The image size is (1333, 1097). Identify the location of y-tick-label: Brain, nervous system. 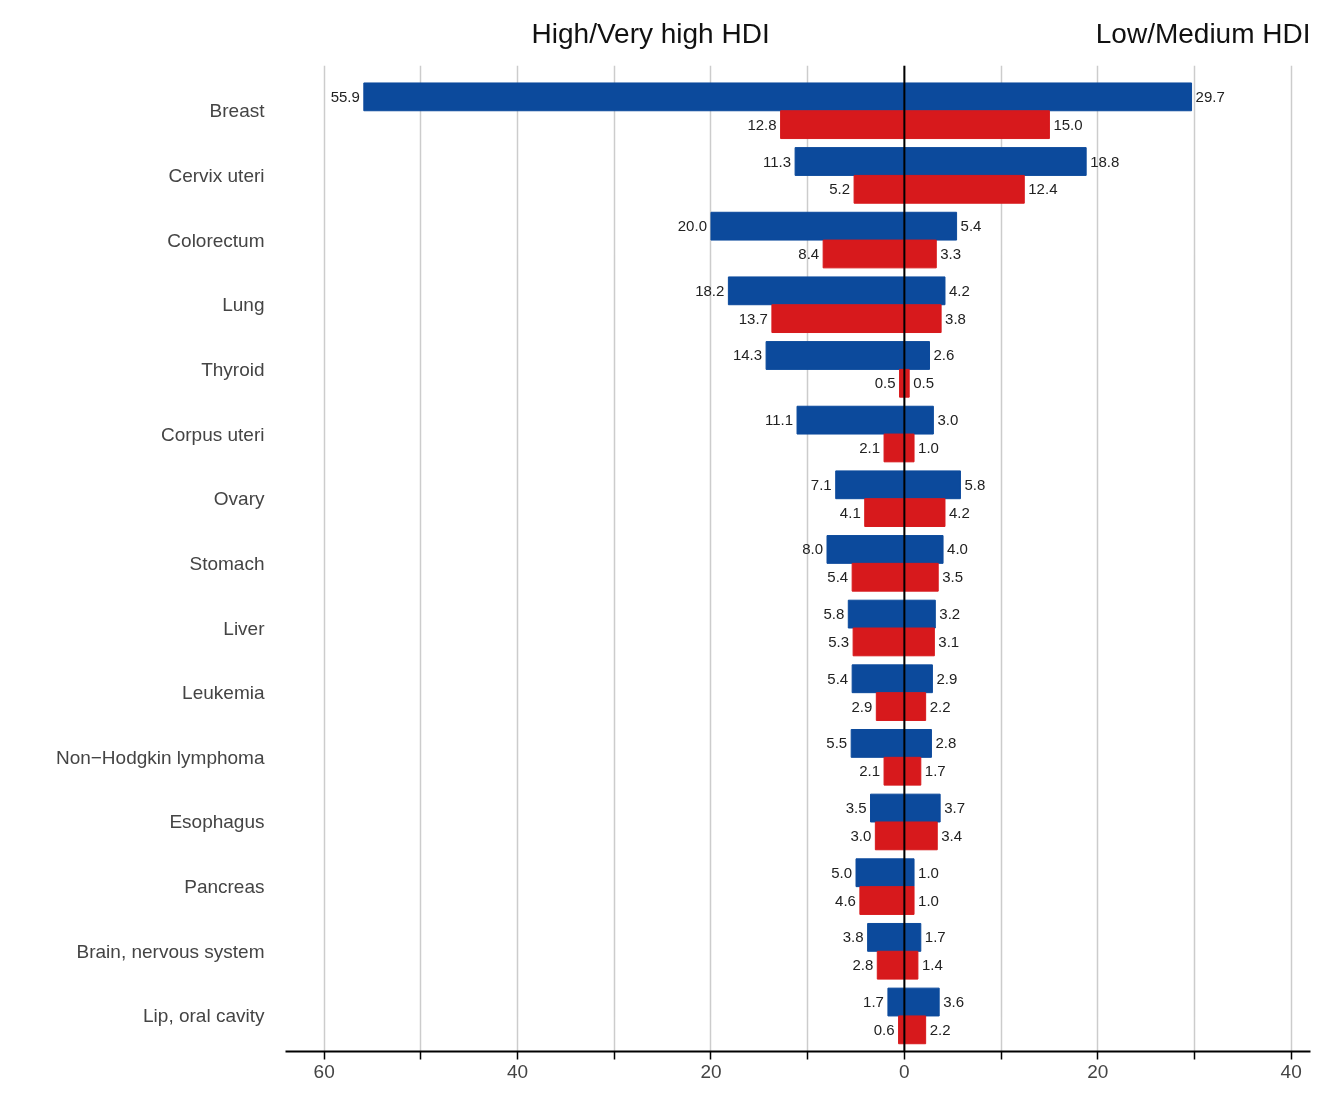
(170, 951).